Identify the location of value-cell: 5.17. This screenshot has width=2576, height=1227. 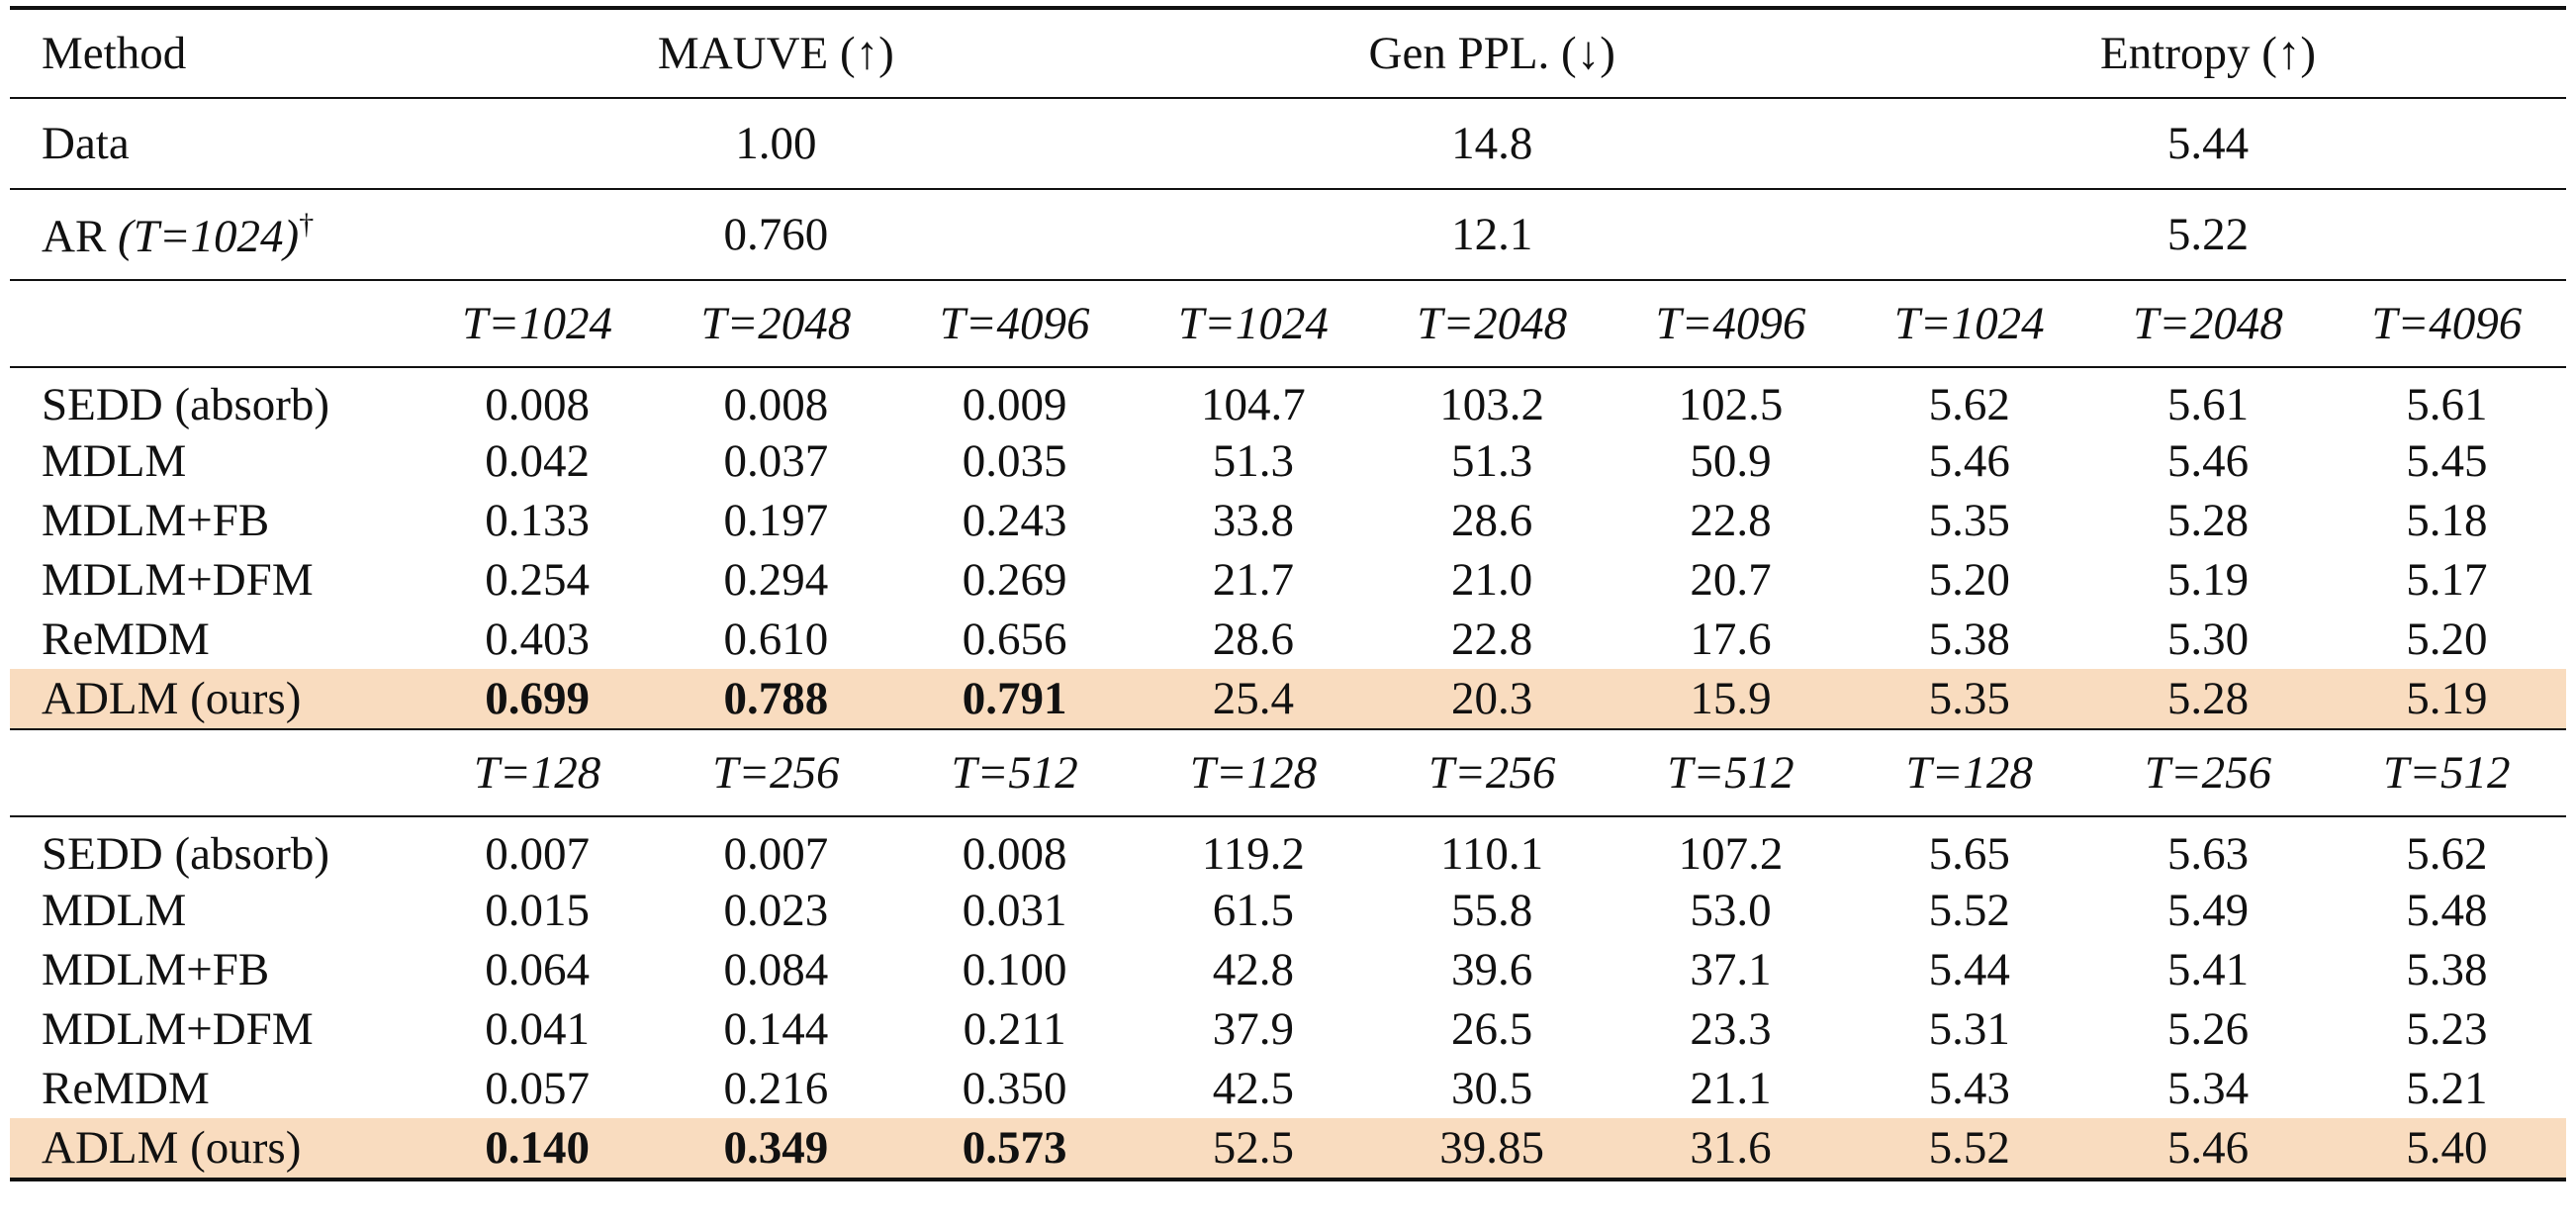
(2447, 579).